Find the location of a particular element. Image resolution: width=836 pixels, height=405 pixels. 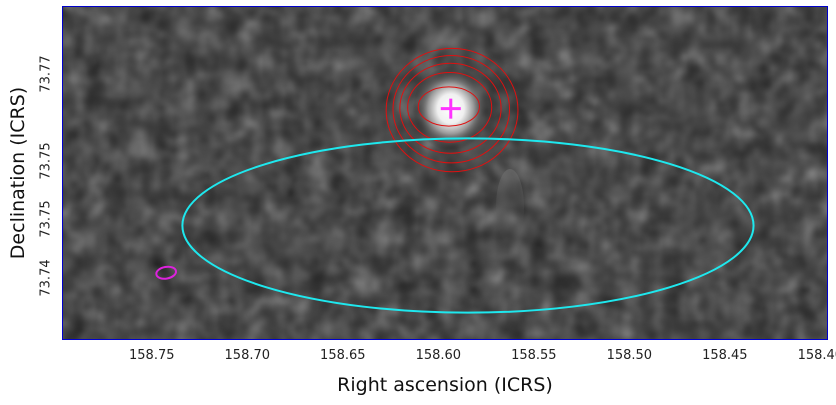

contour-lines is located at coordinates (452, 110).